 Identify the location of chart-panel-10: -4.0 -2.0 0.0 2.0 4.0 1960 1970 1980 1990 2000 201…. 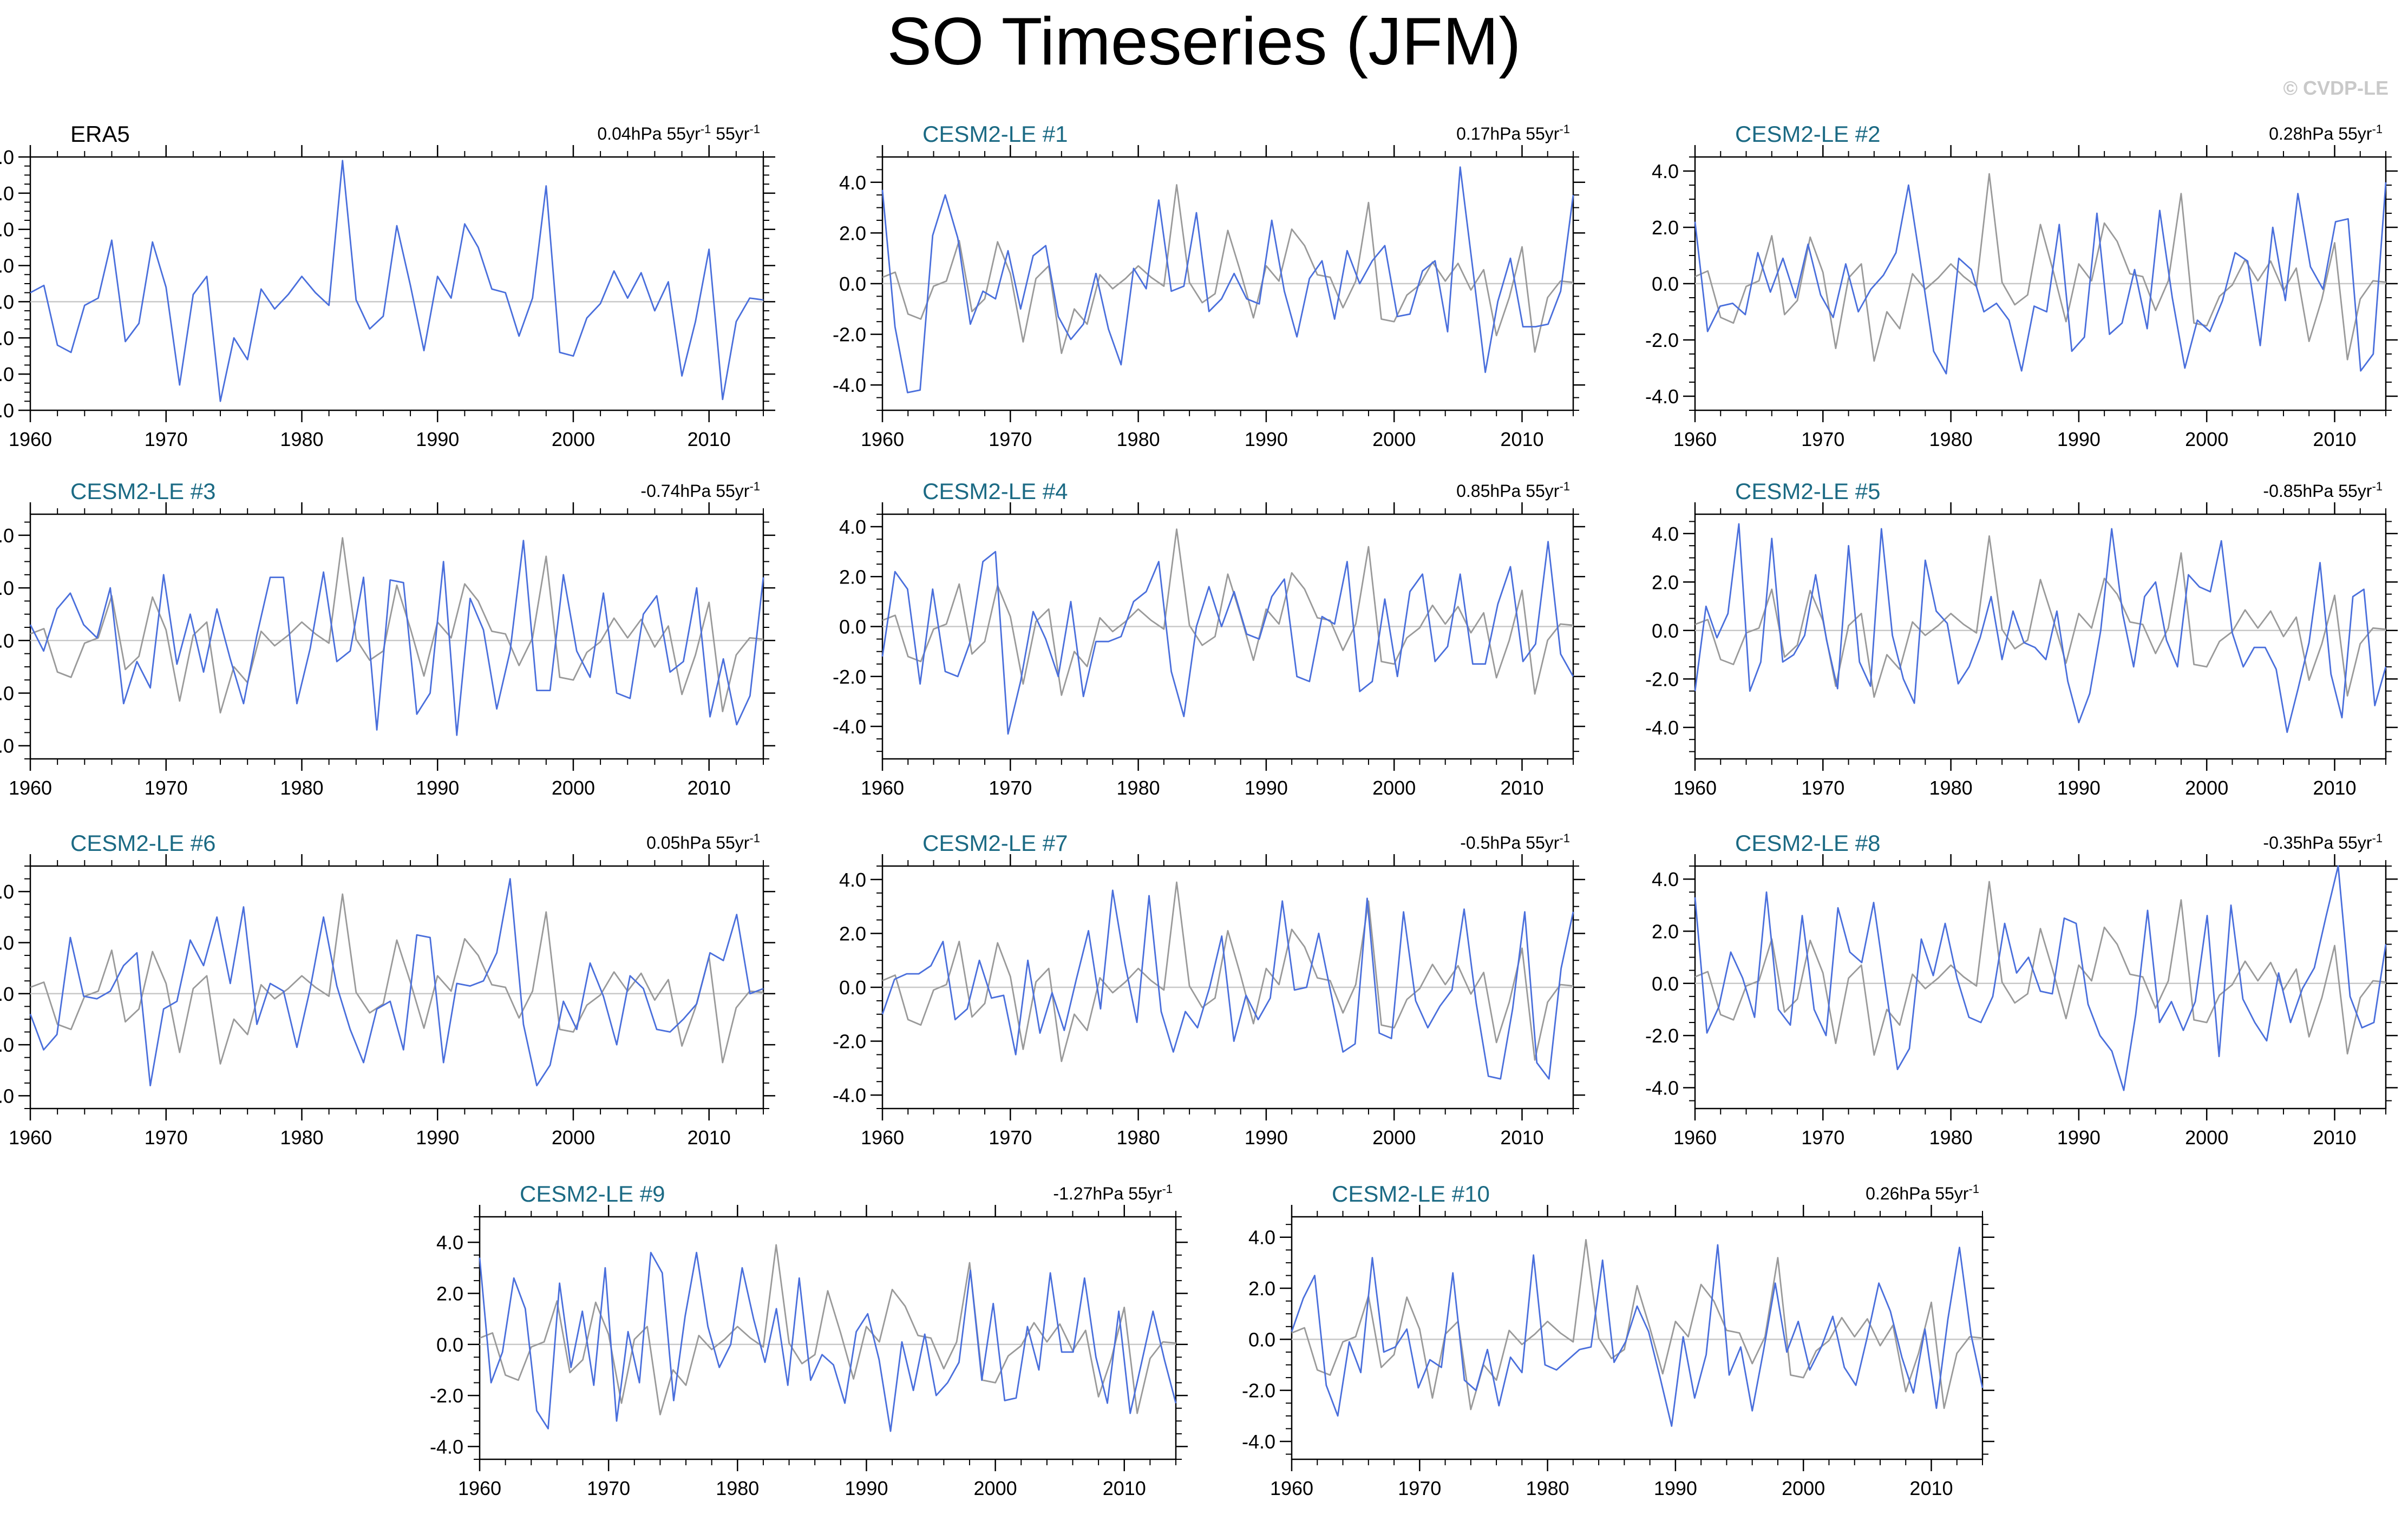
(809, 1340).